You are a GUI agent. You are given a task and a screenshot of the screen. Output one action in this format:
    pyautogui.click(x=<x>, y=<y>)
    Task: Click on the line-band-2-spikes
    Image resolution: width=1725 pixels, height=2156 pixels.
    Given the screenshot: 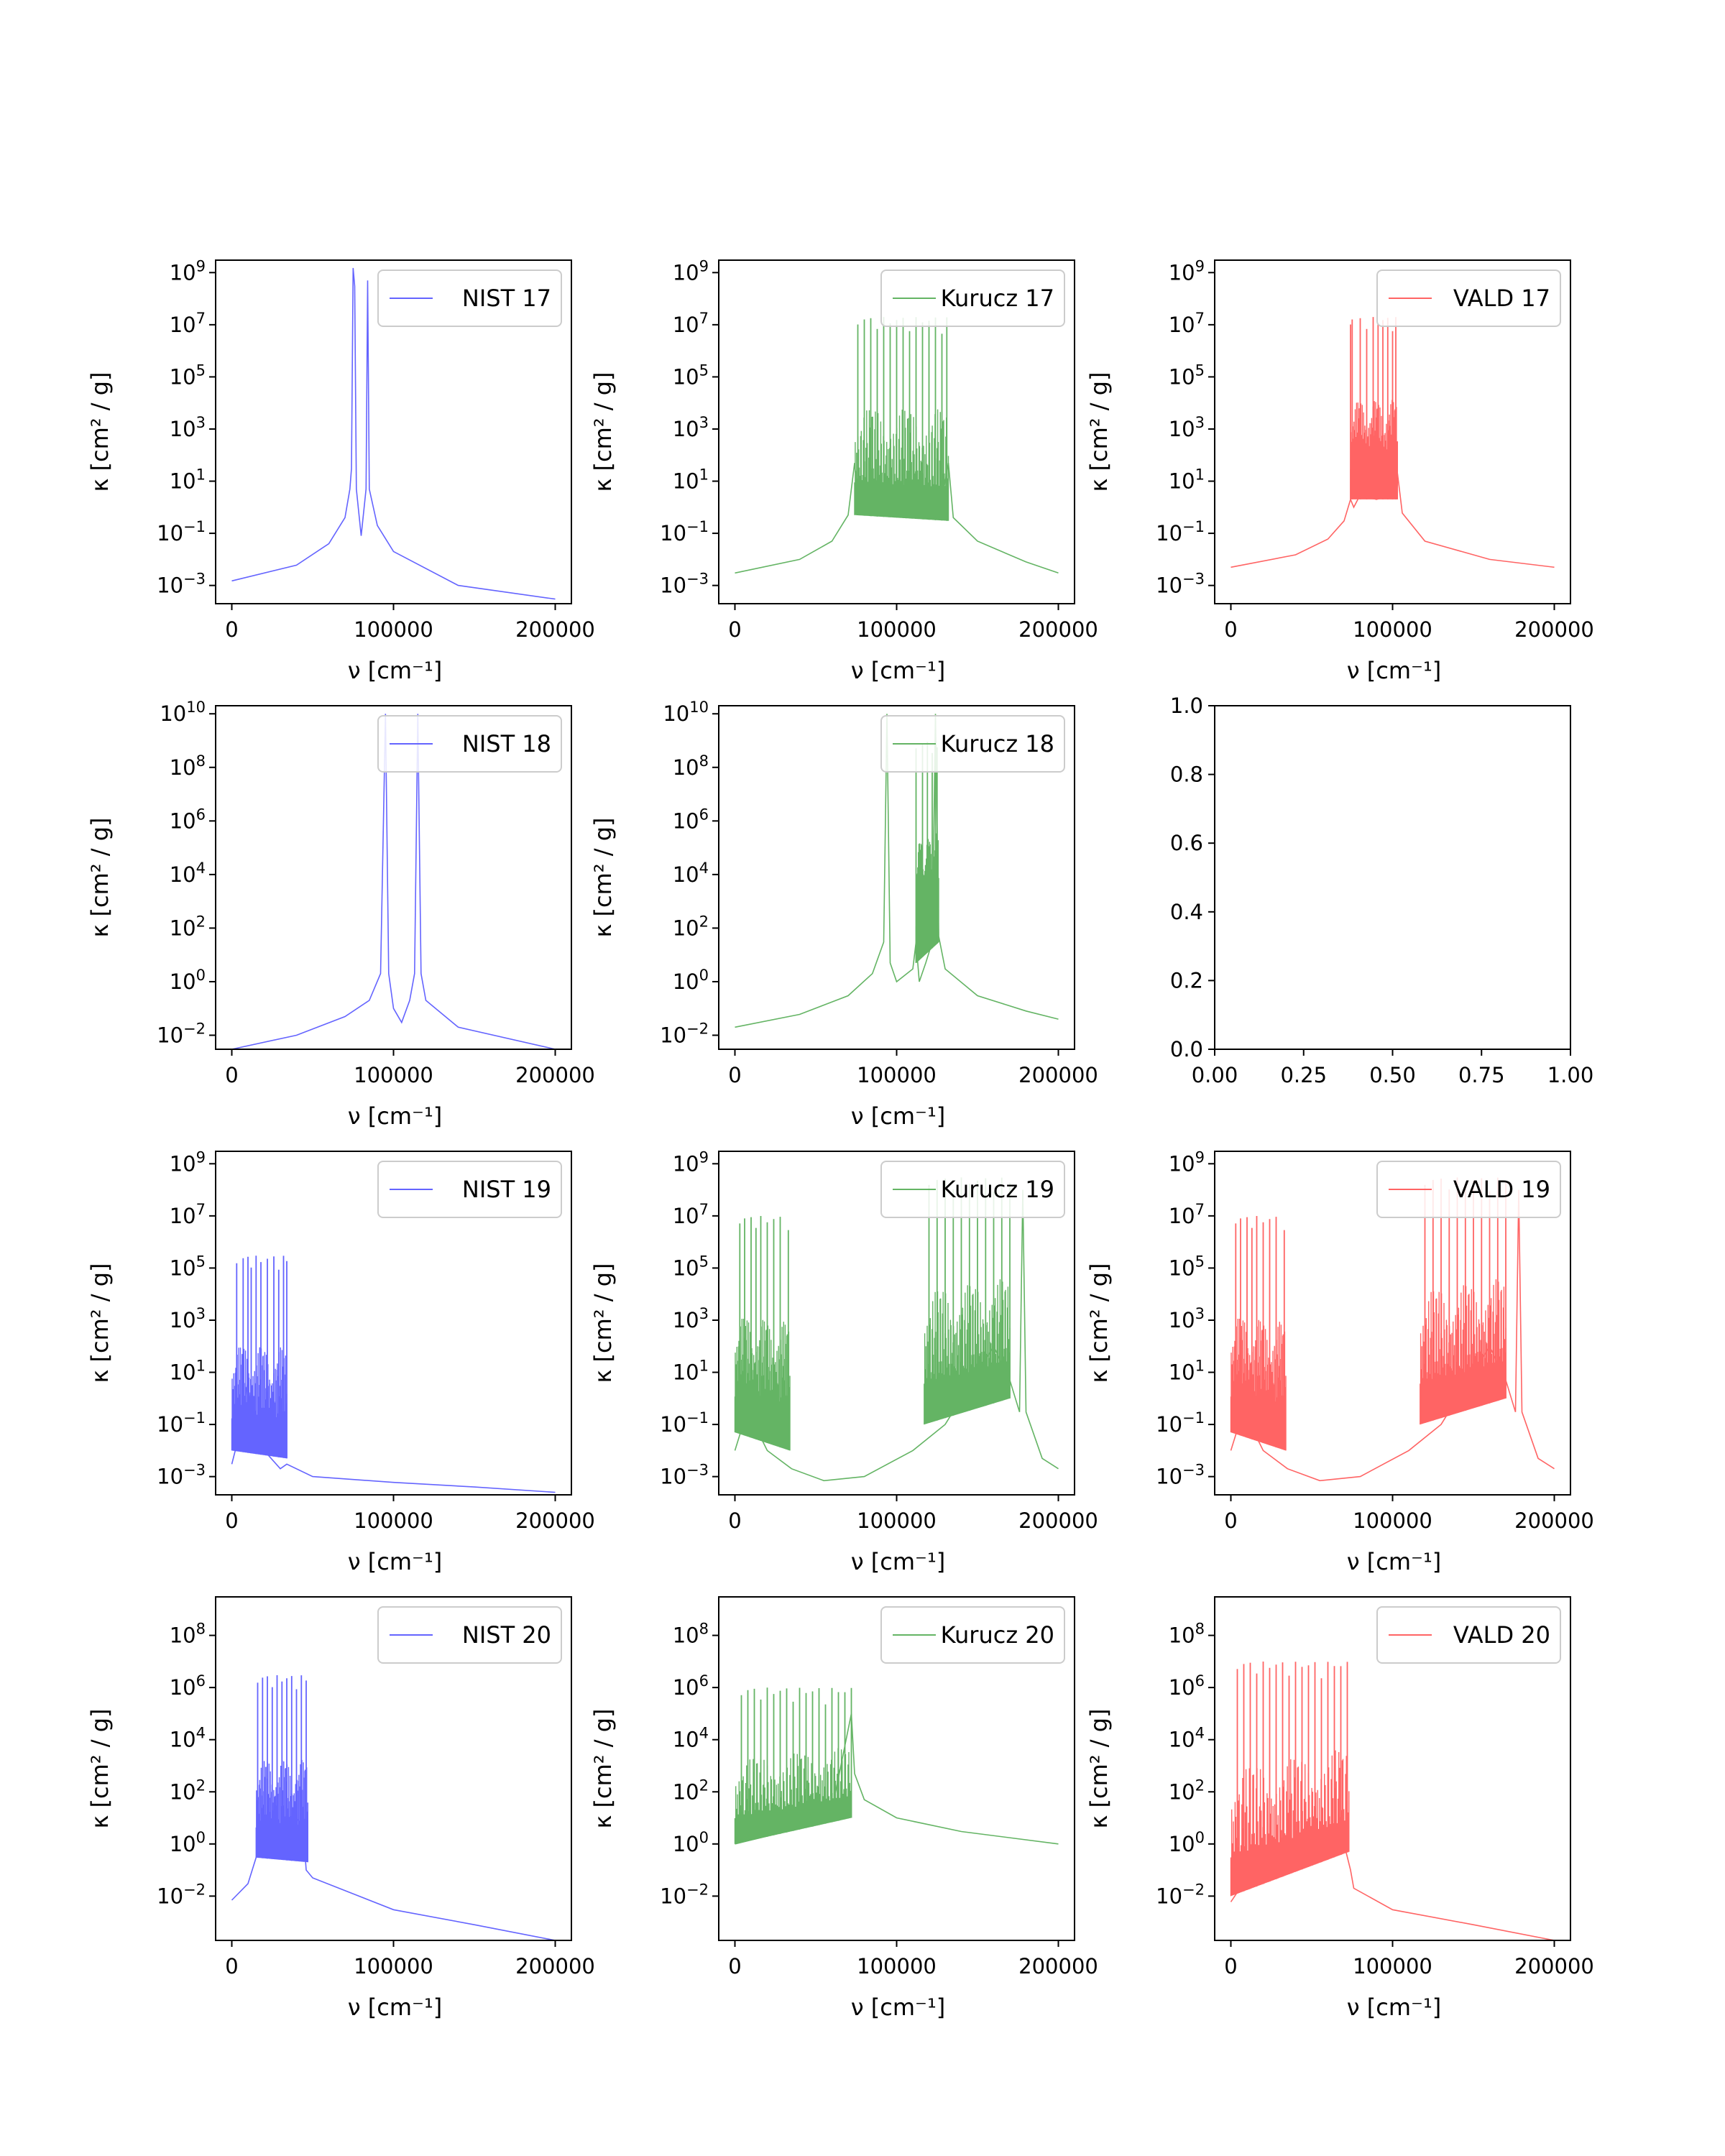 What is the action you would take?
    pyautogui.click(x=1465, y=1300)
    